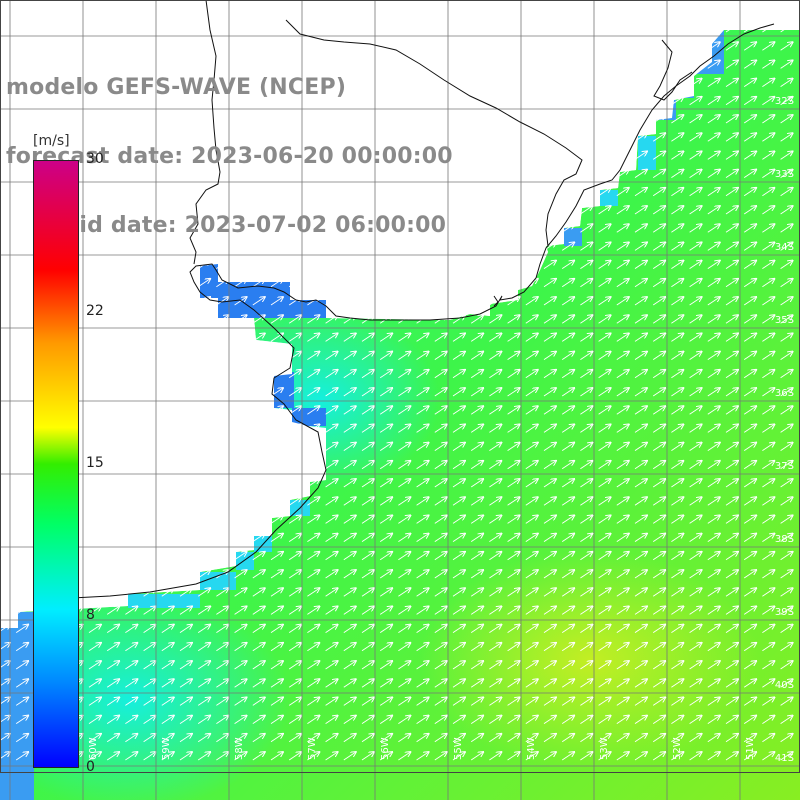 This screenshot has height=800, width=800. I want to click on colorbar-unit: [m/s], so click(51, 141).